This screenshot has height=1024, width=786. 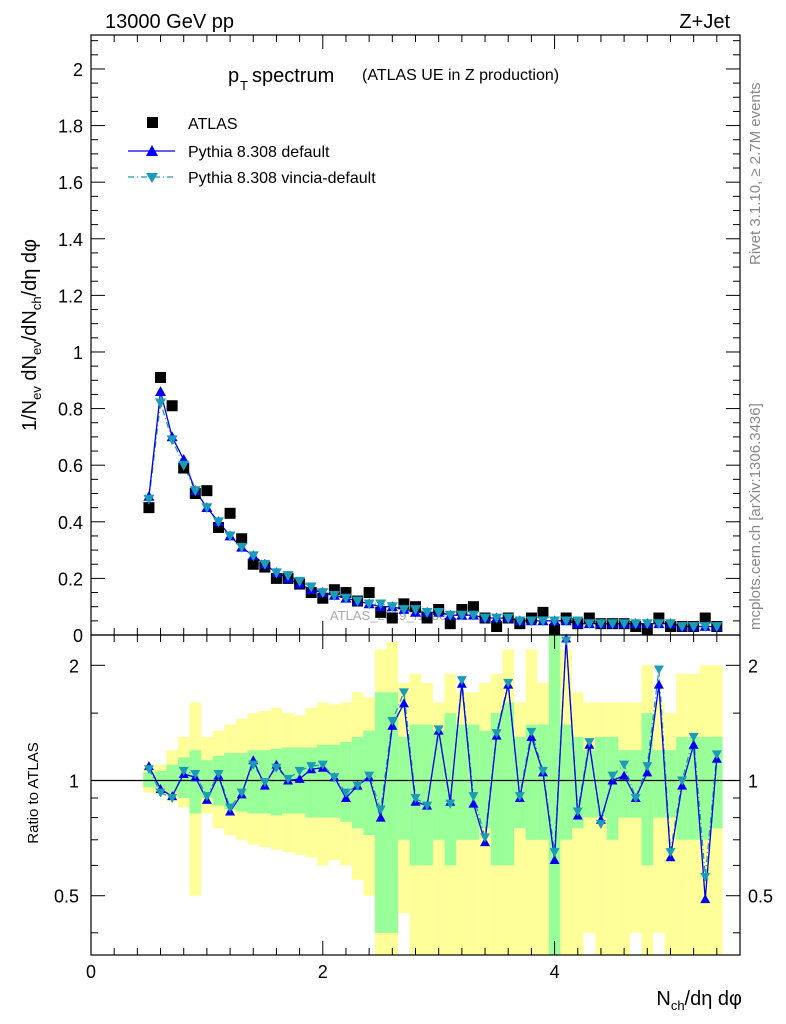 I want to click on legend-label-atlas: ATLAS, so click(x=213, y=124).